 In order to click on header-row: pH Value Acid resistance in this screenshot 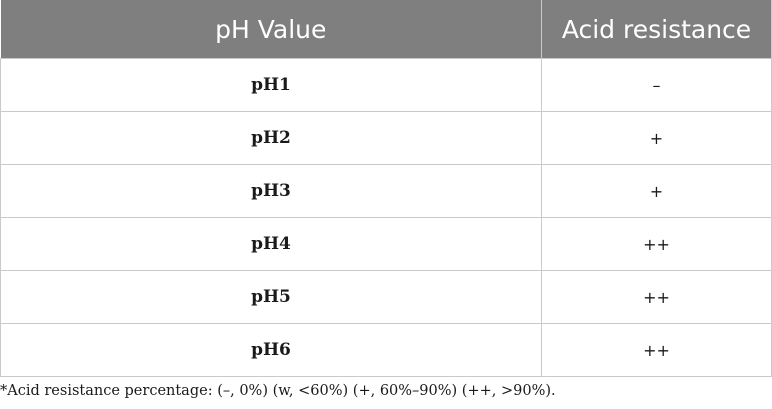, I will do `click(386, 29)`.